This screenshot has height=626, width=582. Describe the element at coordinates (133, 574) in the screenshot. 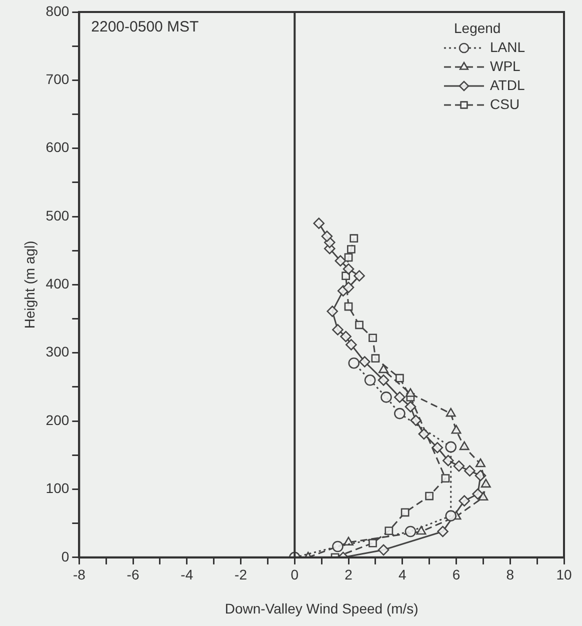

I see `x-tick-label: -6` at that location.